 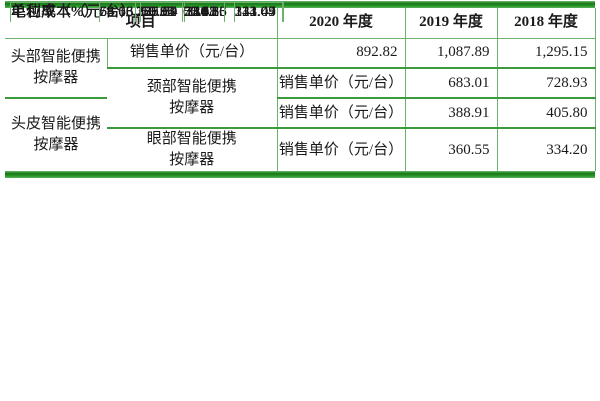 What do you see at coordinates (546, 82) in the screenshot?
I see `value-cell: 728.93` at bounding box center [546, 82].